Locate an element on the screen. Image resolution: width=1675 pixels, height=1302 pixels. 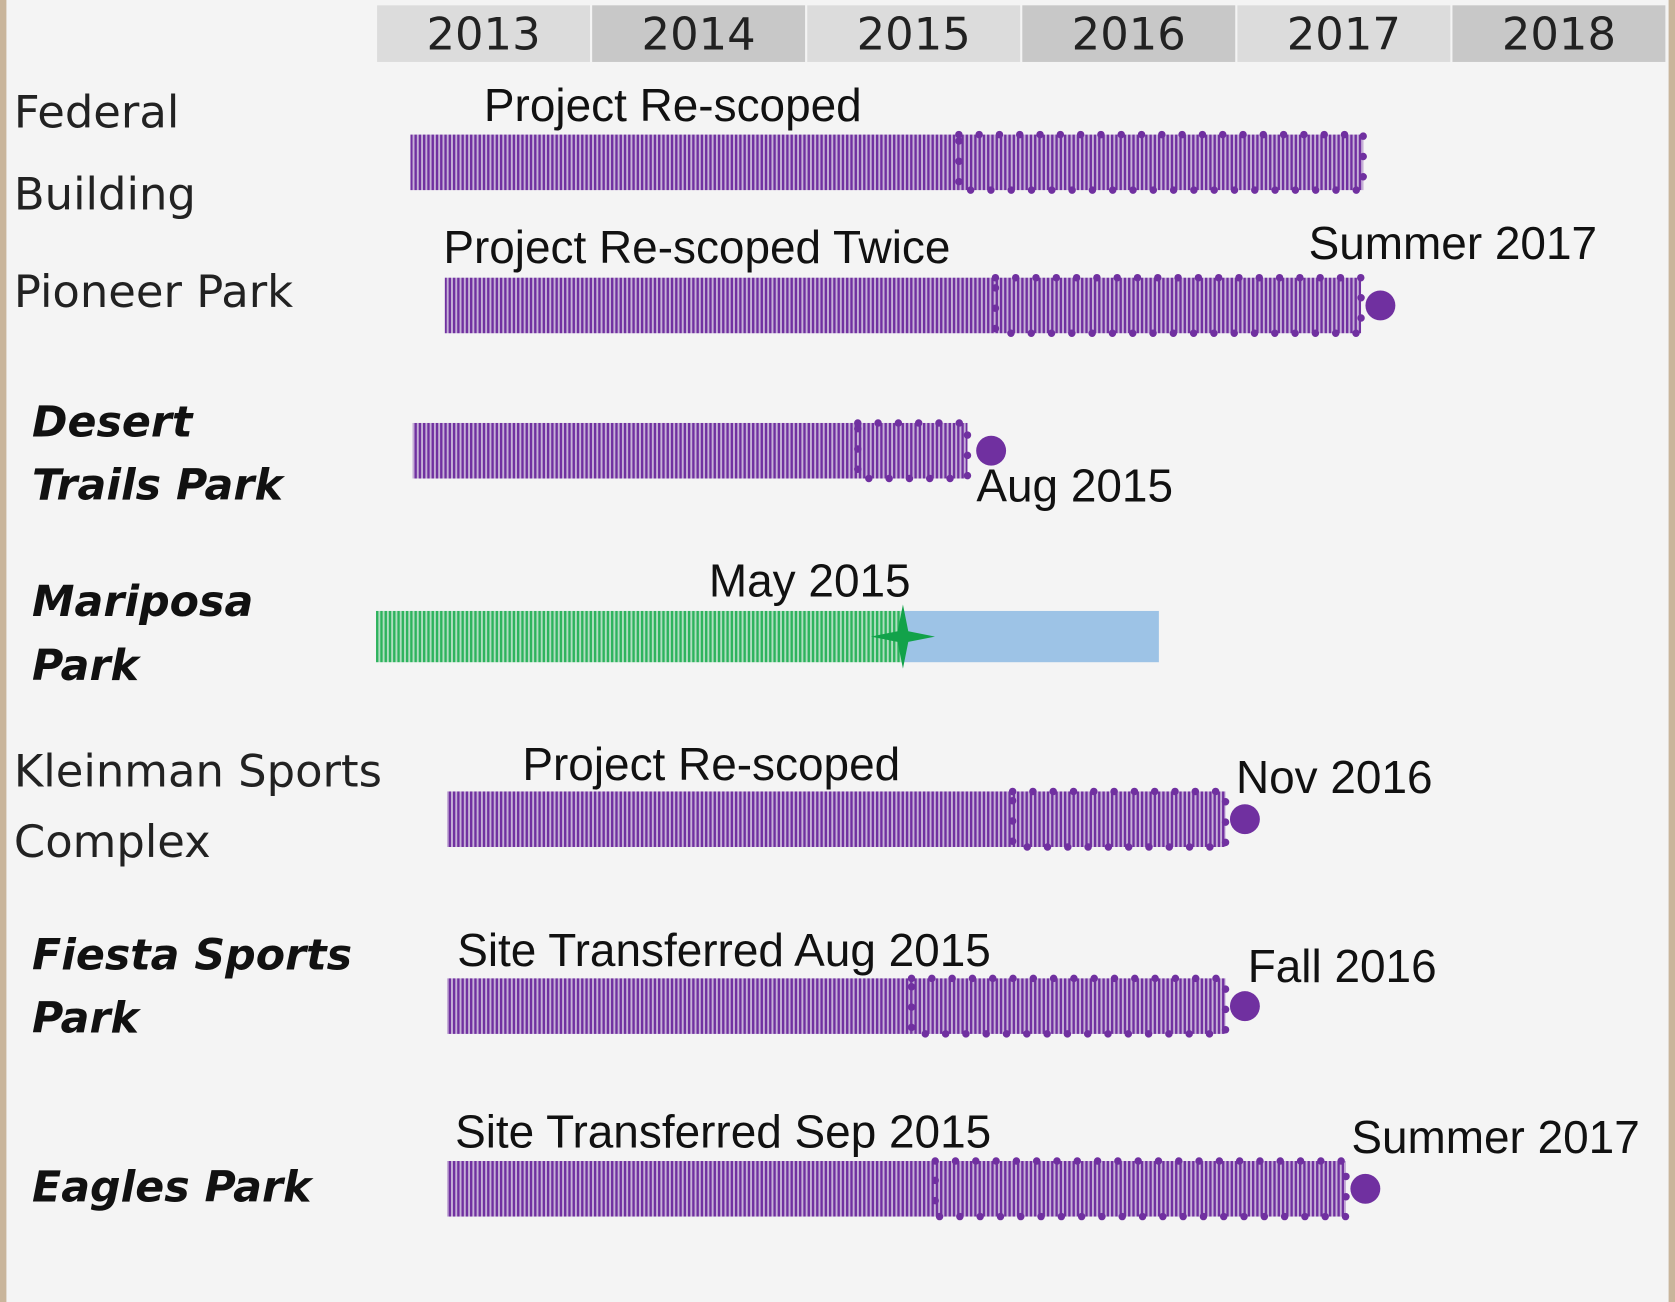
annotation: Site Transferred Aug 2015 is located at coordinates (724, 950).